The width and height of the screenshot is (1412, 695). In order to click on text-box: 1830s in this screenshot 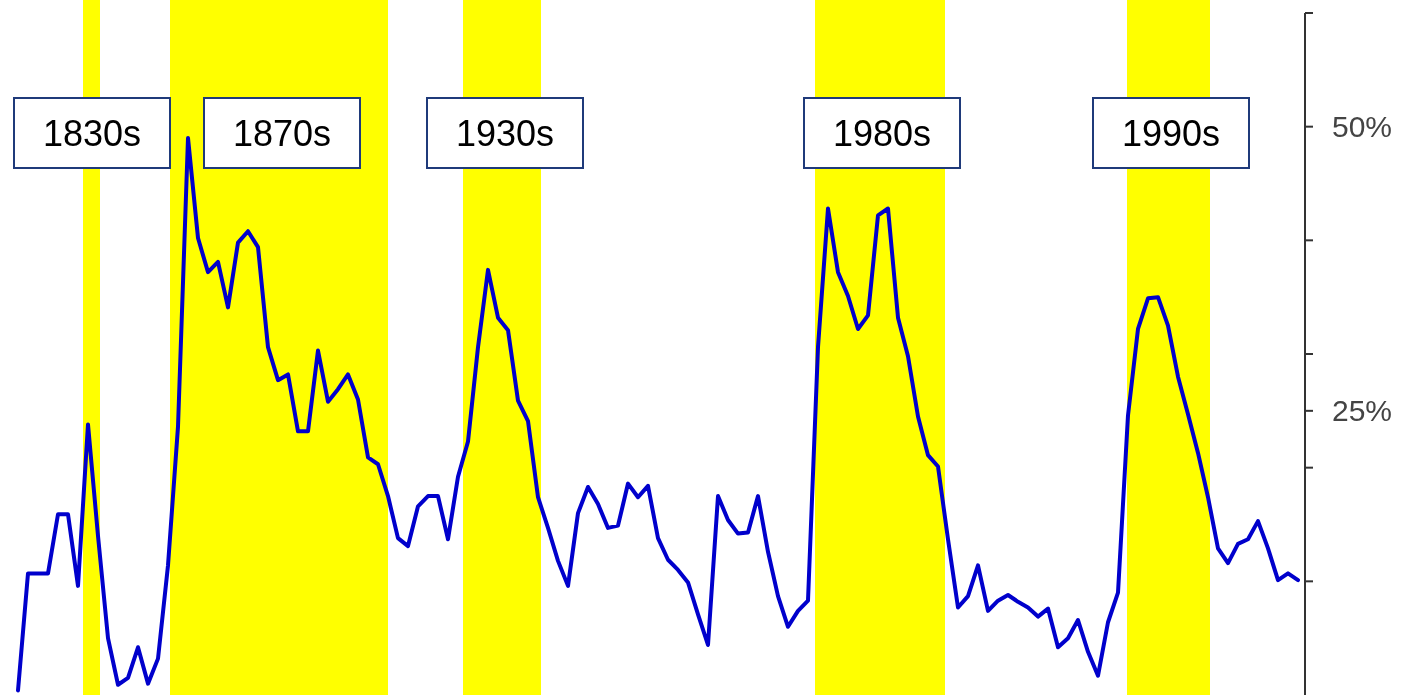, I will do `click(92, 133)`.